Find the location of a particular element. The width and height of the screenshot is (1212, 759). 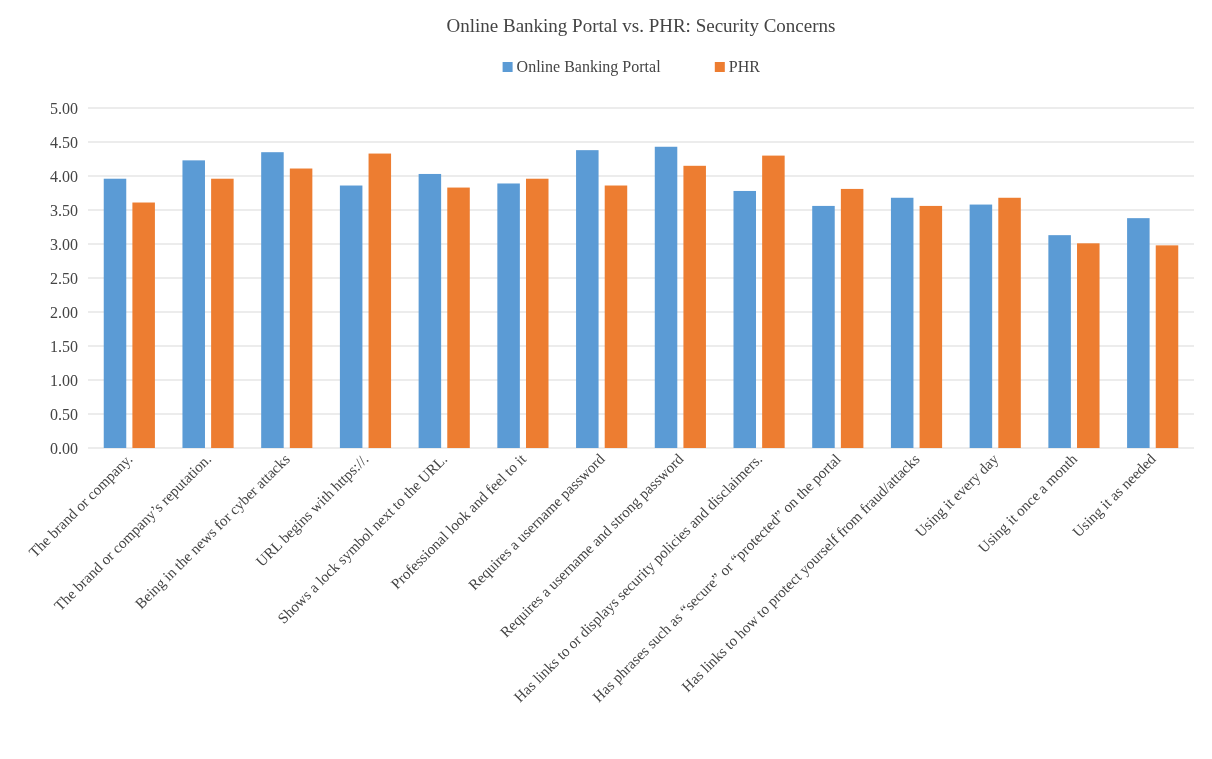

y-tick-label: 3.00 is located at coordinates (64, 244).